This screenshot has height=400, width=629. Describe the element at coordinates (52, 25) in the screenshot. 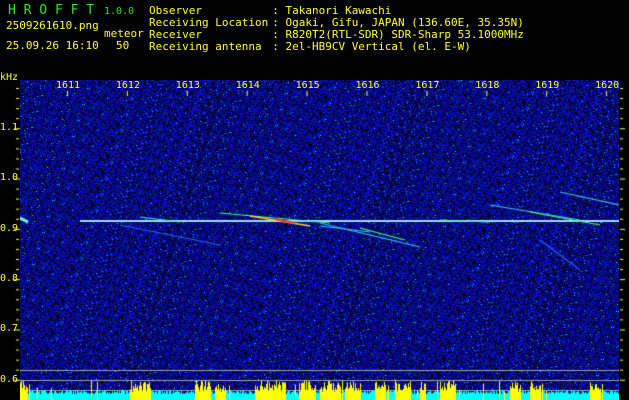

I see `filename: 2509261610.png` at that location.